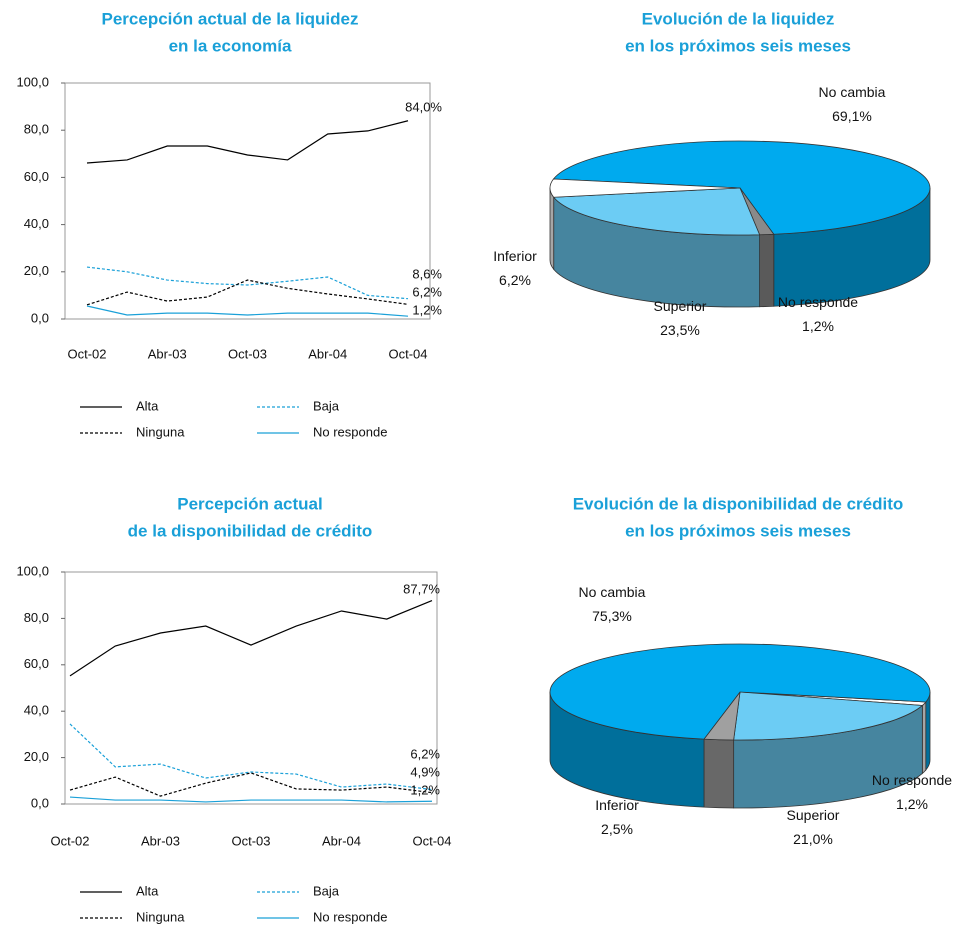 This screenshot has width=959, height=932. What do you see at coordinates (738, 18) in the screenshot?
I see `chart-title: Evolución de la liquidez` at bounding box center [738, 18].